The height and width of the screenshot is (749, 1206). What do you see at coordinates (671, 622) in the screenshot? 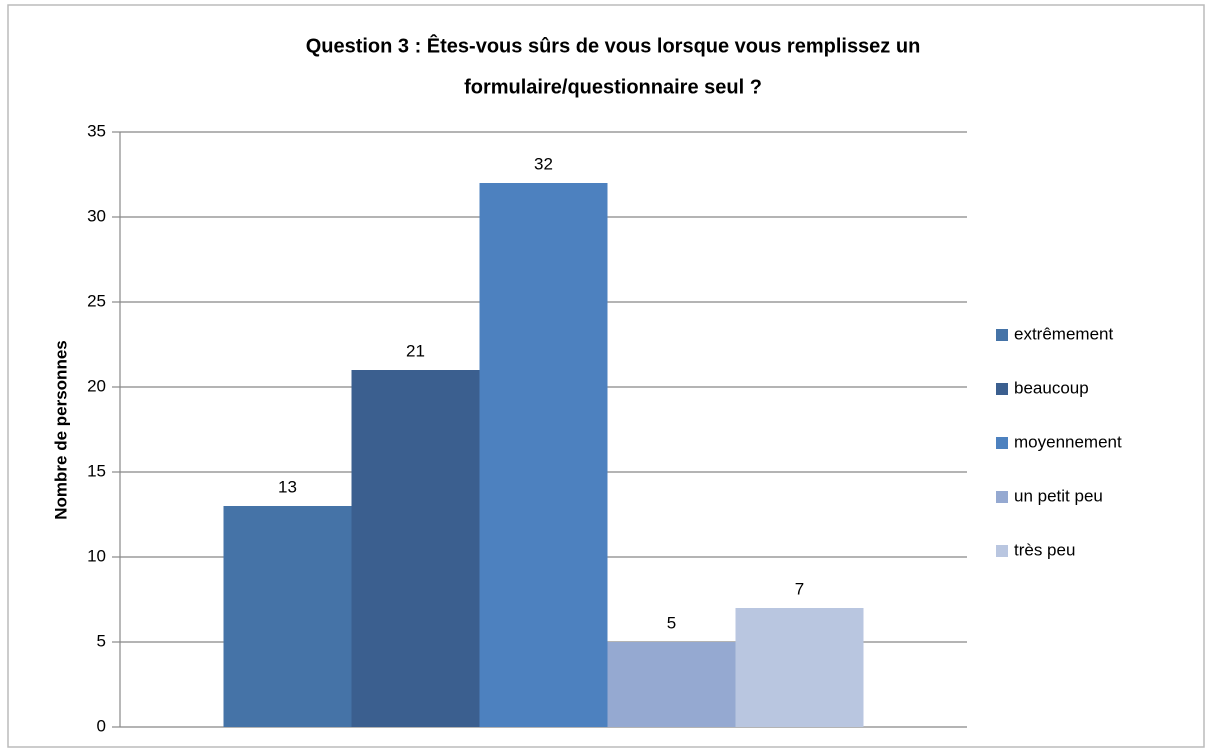
I see `data-label: 5` at bounding box center [671, 622].